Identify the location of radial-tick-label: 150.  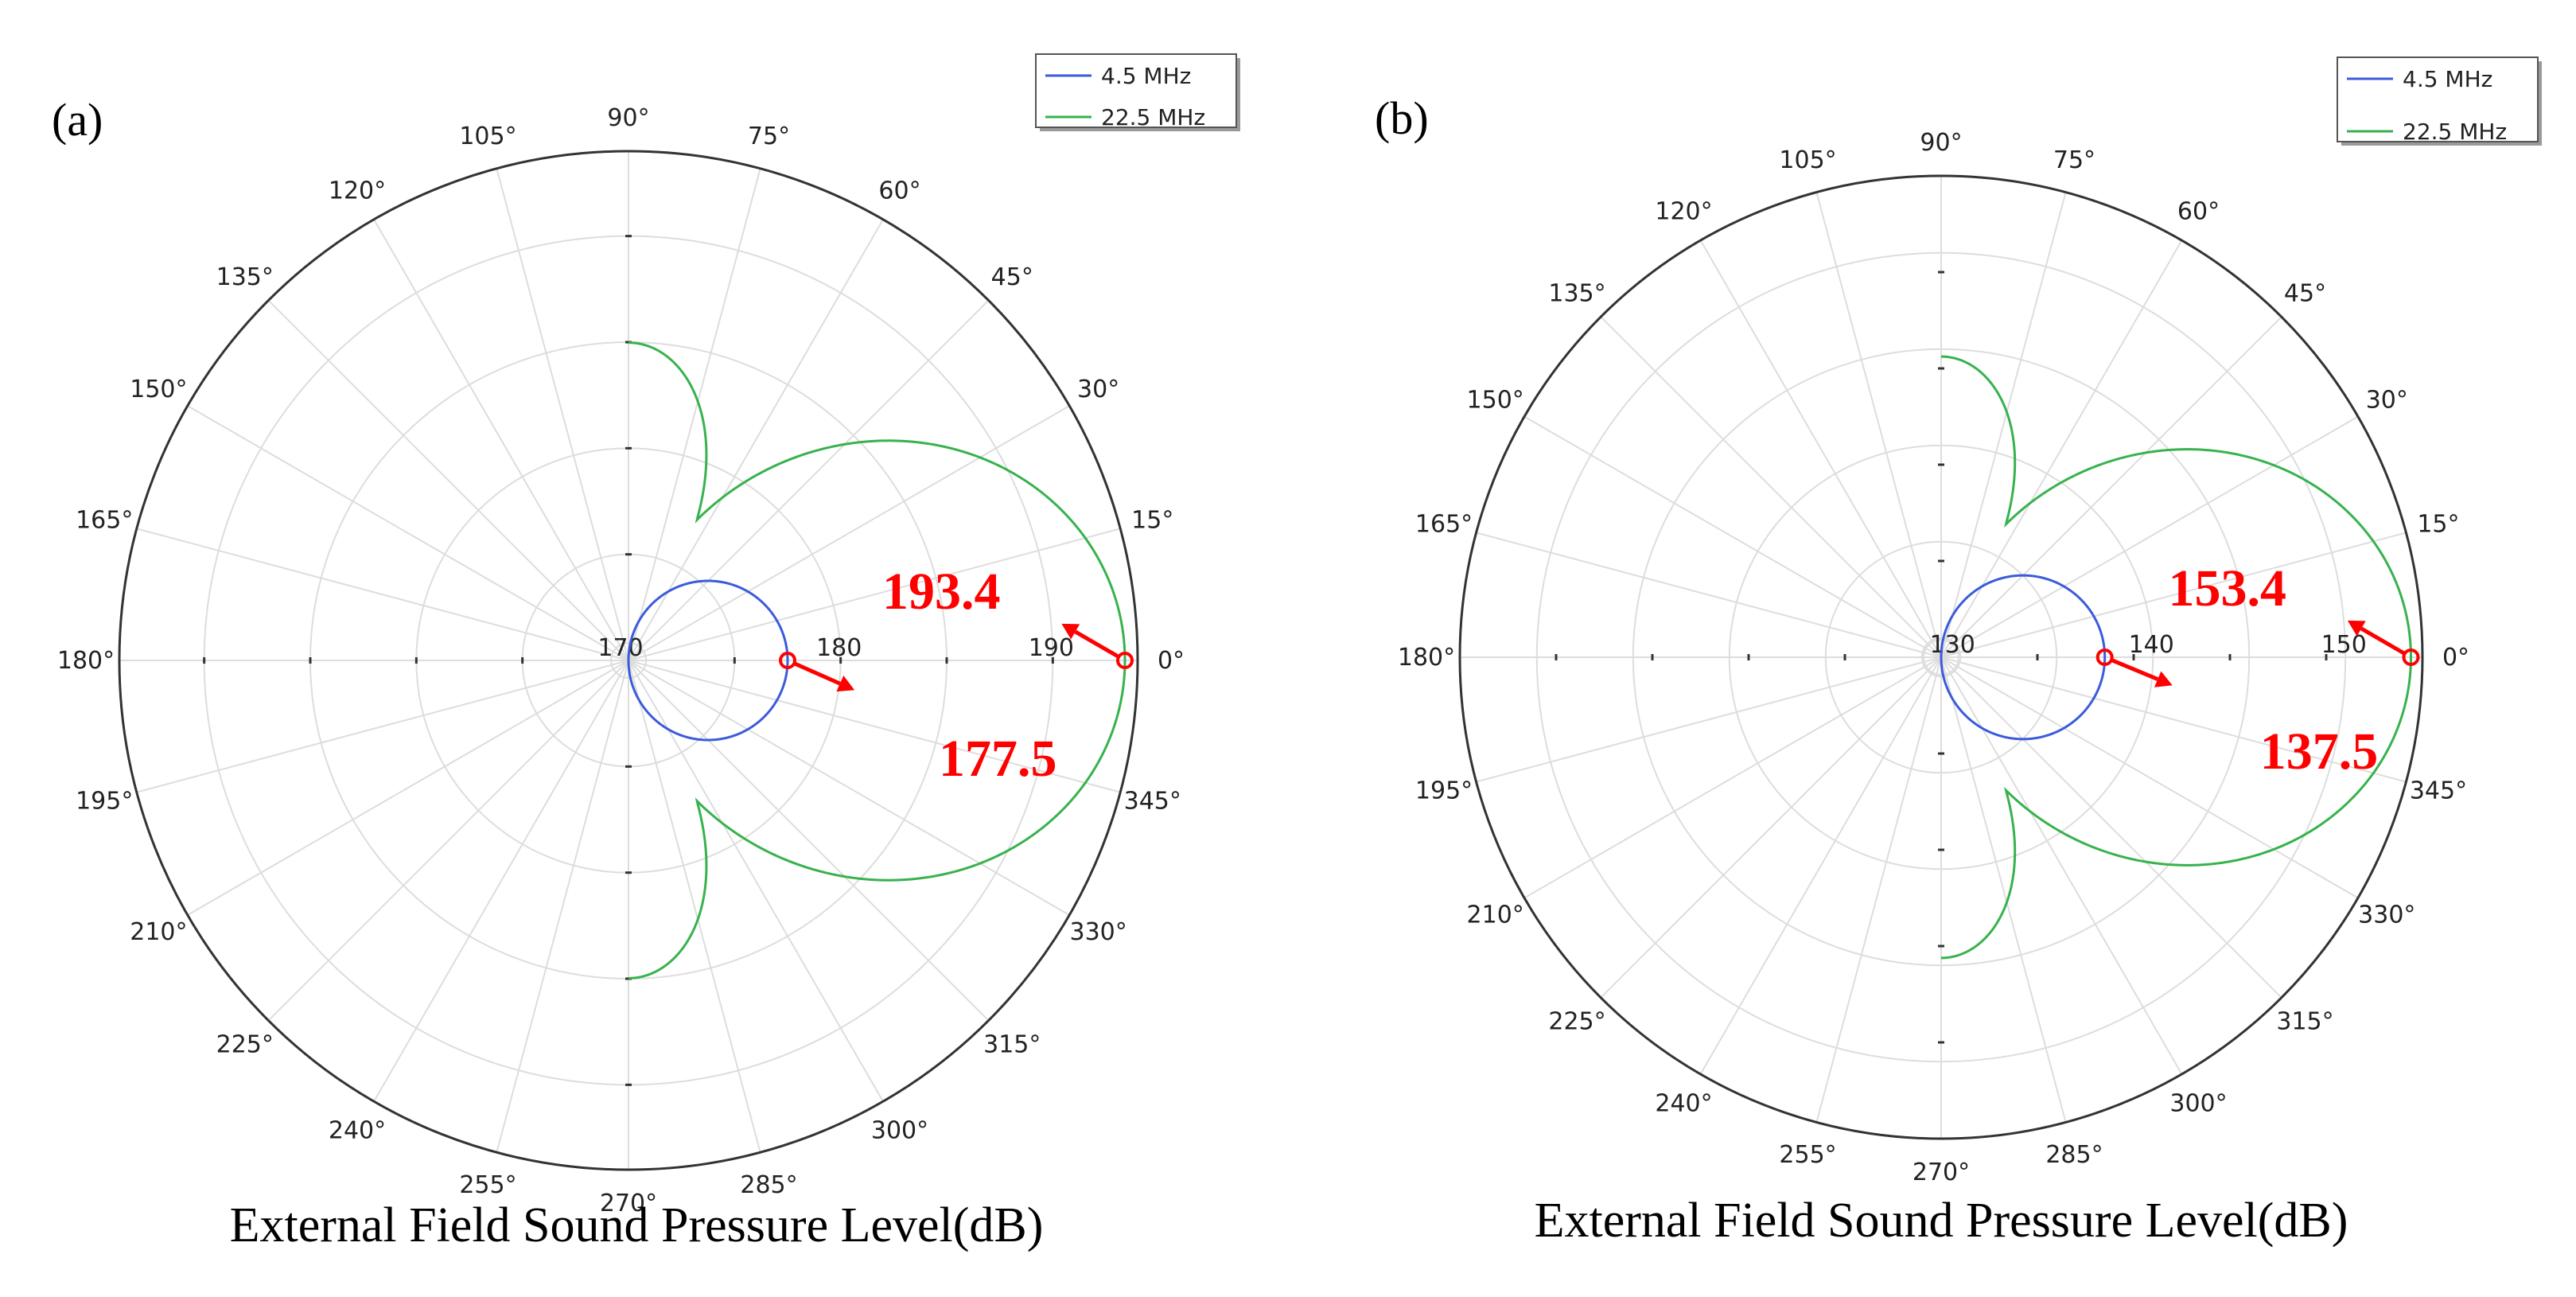
(2344, 645).